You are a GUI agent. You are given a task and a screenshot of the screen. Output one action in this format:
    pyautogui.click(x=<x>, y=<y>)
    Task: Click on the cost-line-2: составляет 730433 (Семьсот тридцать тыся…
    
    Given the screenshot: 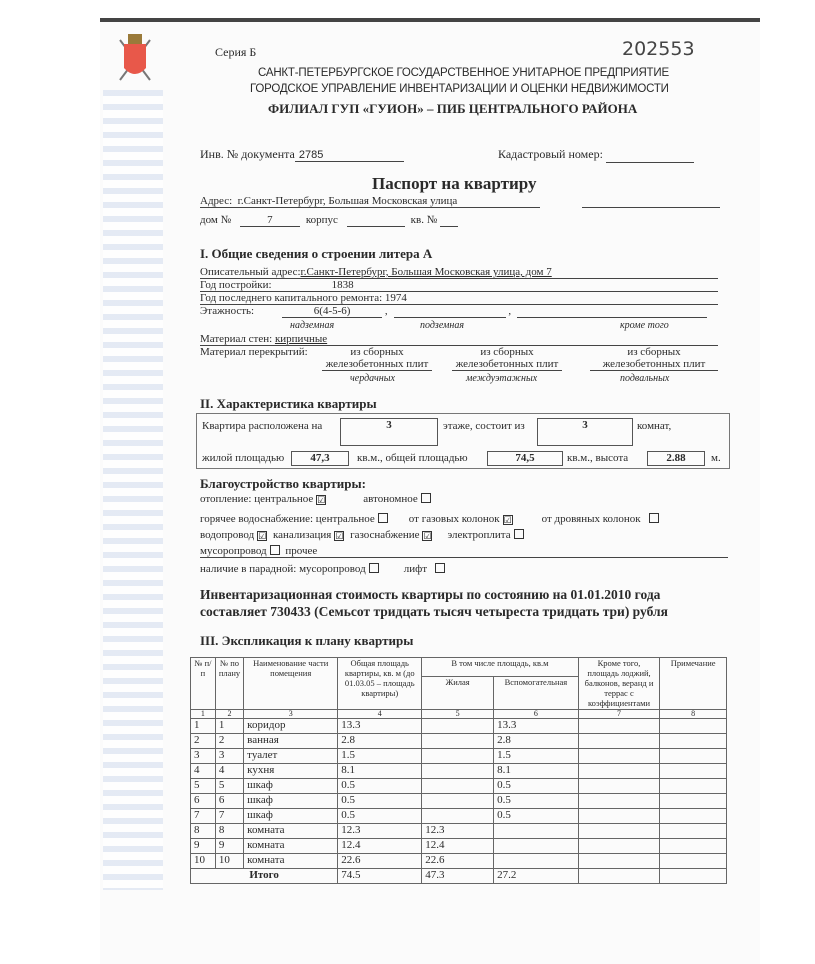 What is the action you would take?
    pyautogui.click(x=434, y=611)
    